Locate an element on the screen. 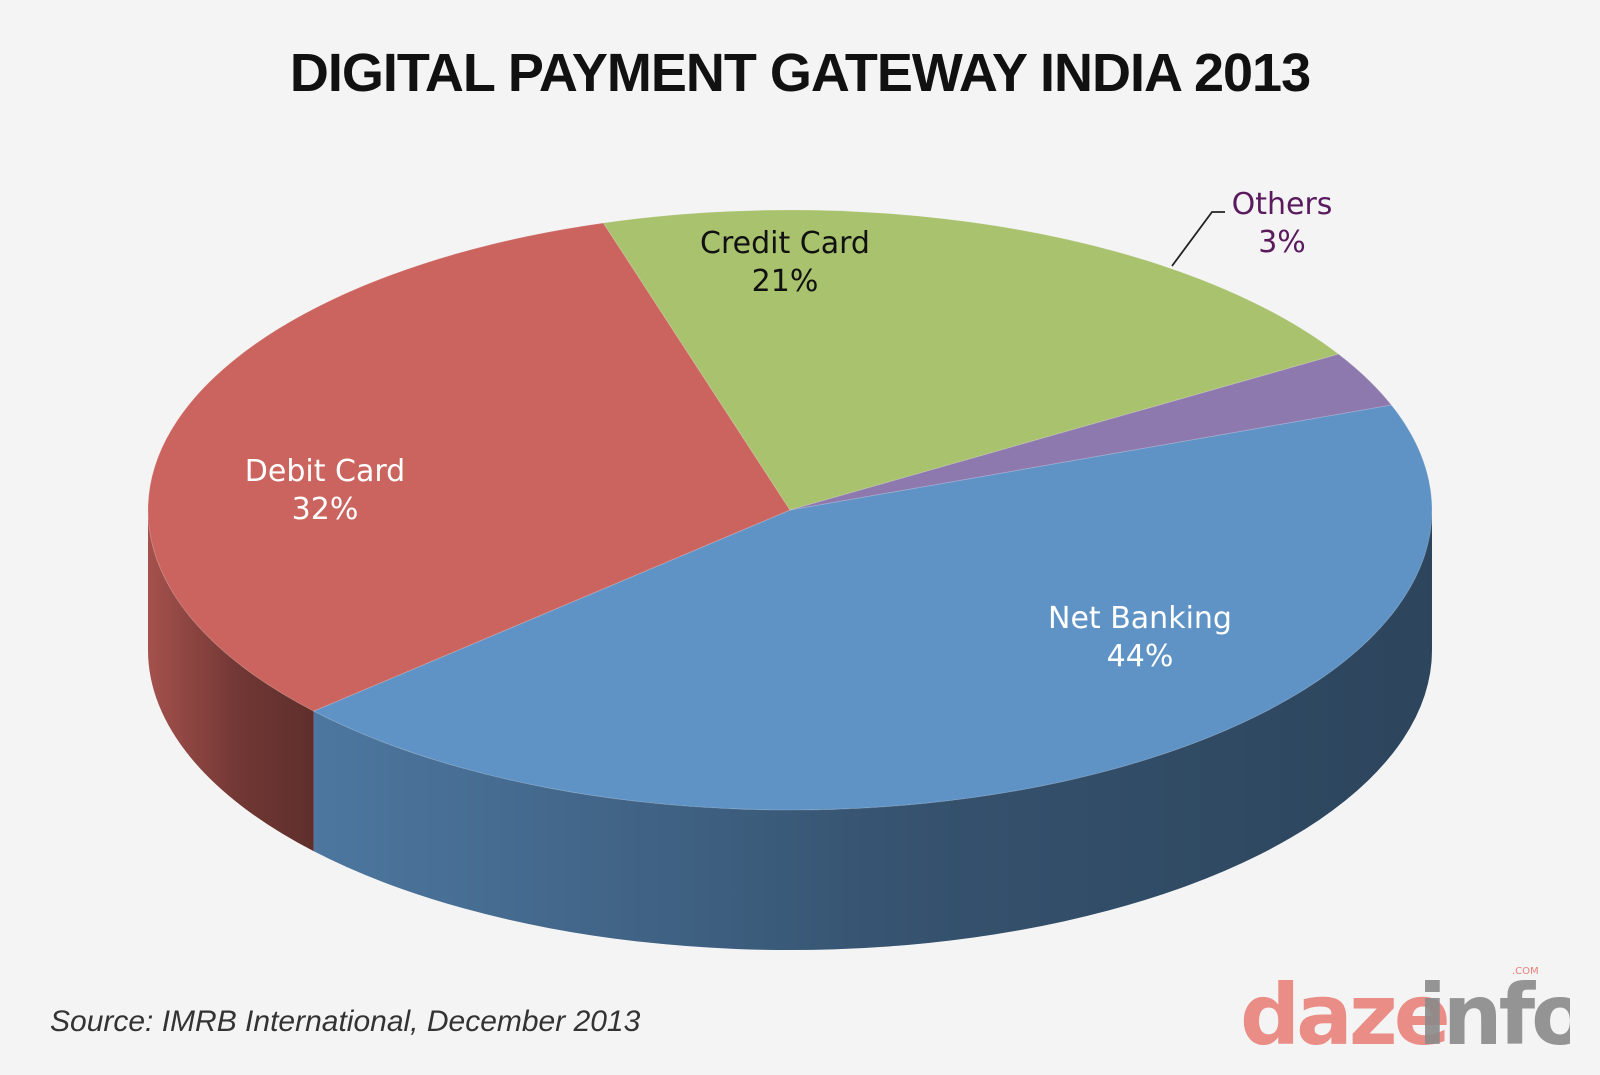  label-value-others: 3% is located at coordinates (1282, 242).